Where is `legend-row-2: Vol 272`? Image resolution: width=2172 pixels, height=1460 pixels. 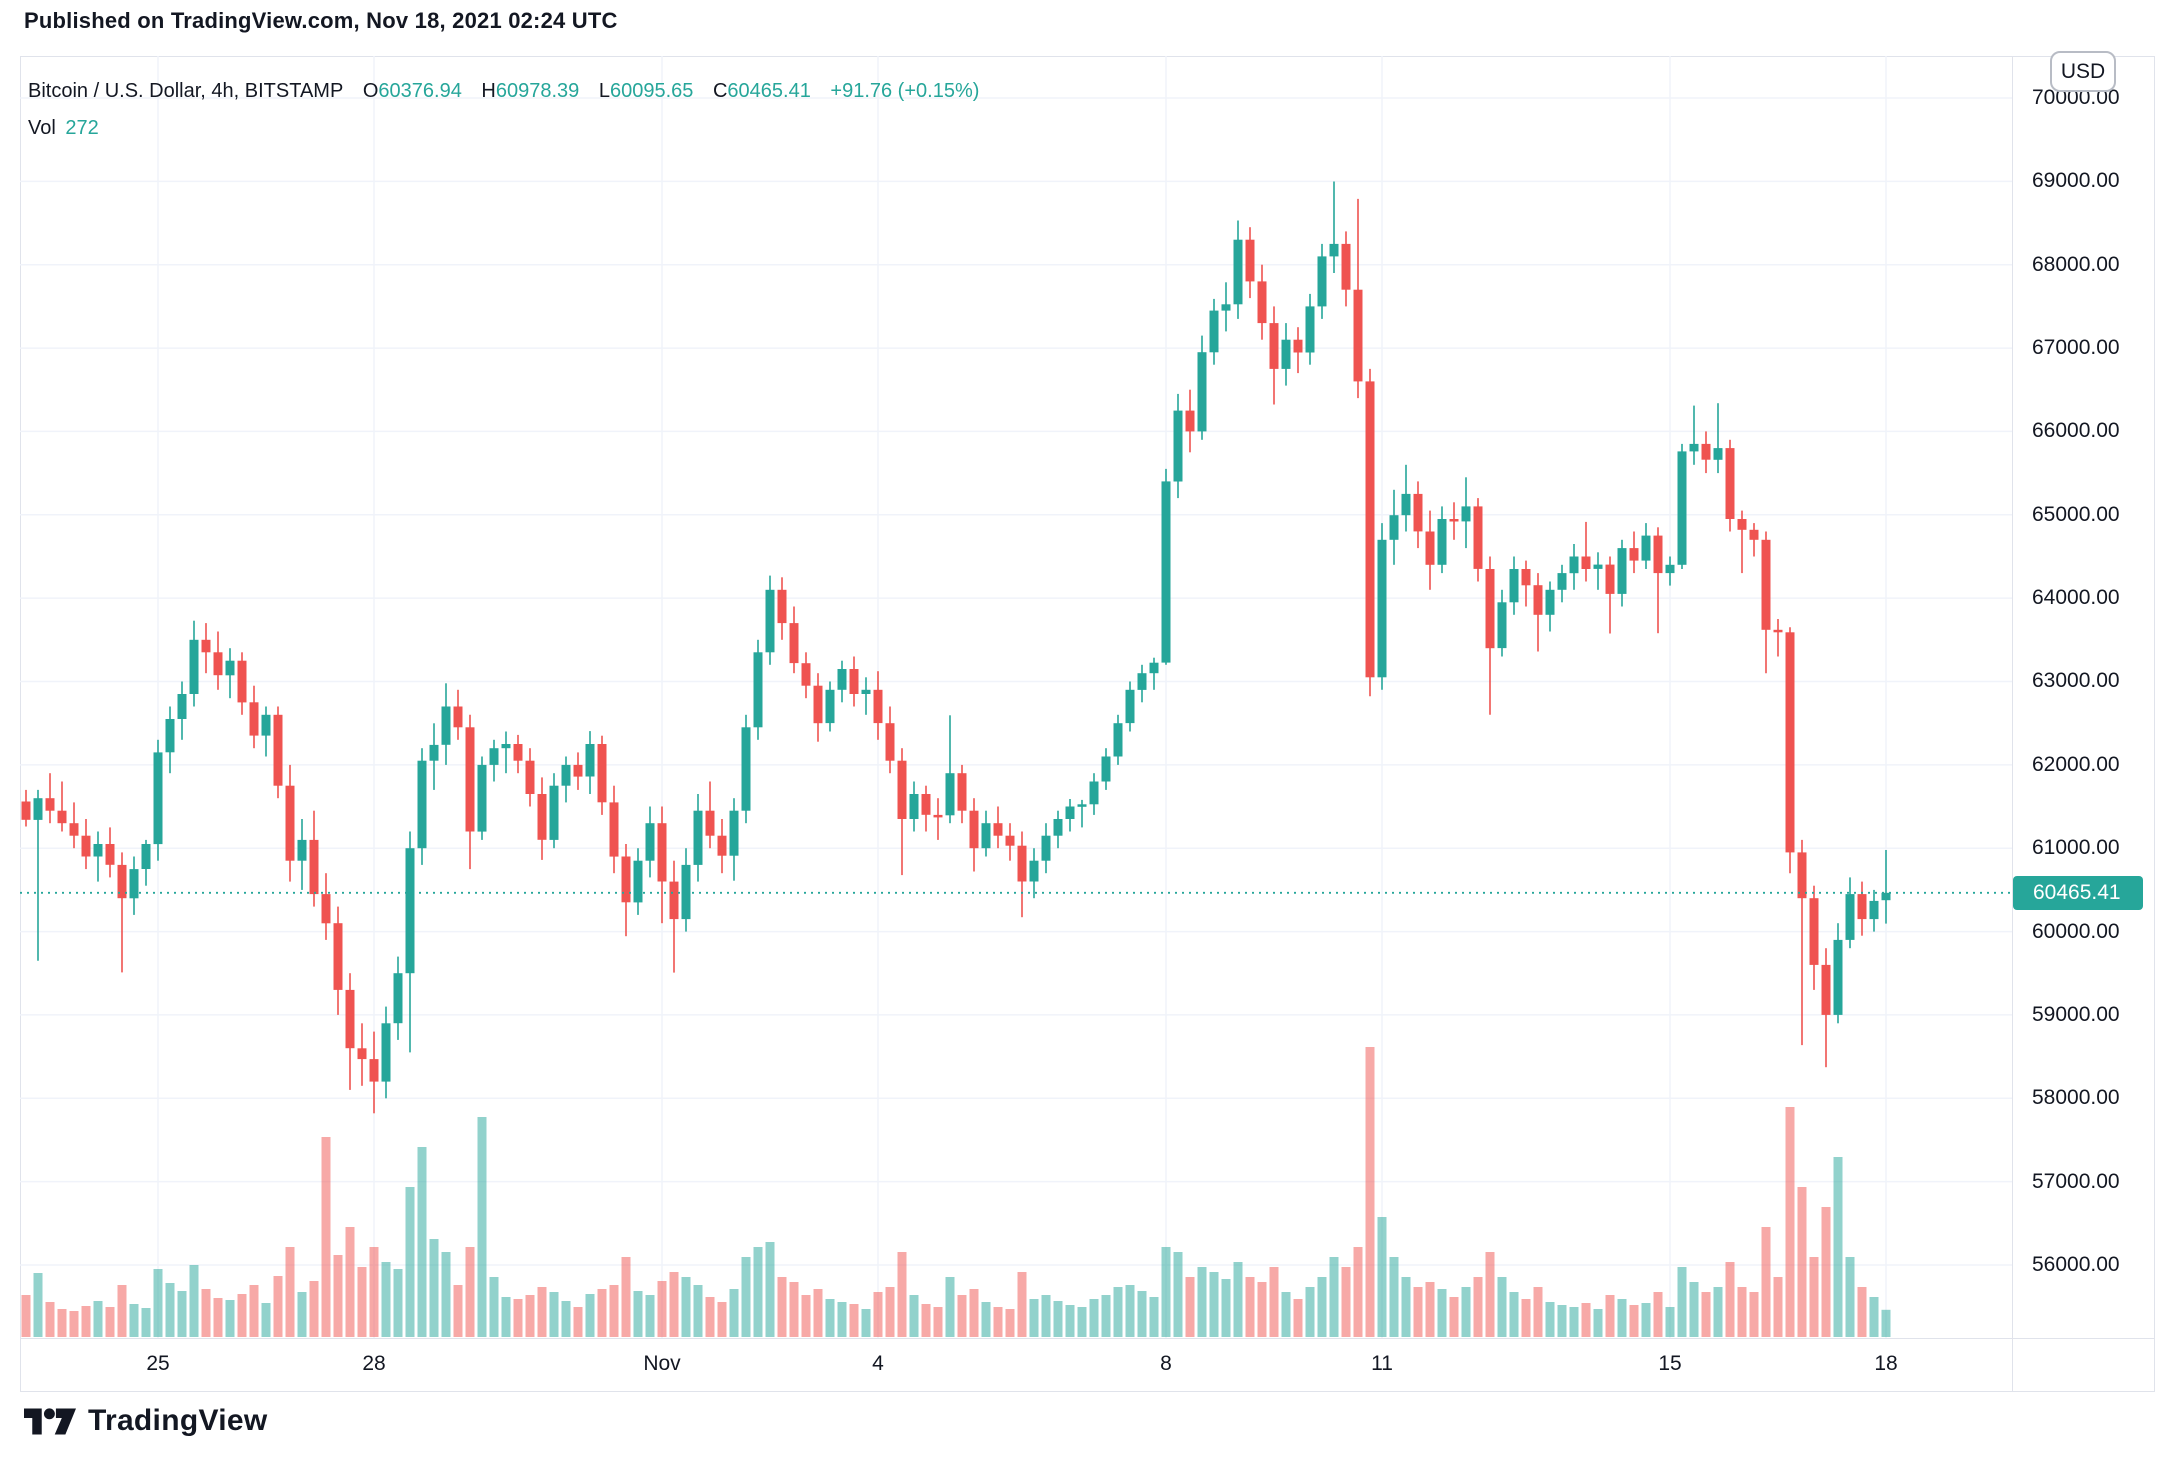 legend-row-2: Vol 272 is located at coordinates (503, 128).